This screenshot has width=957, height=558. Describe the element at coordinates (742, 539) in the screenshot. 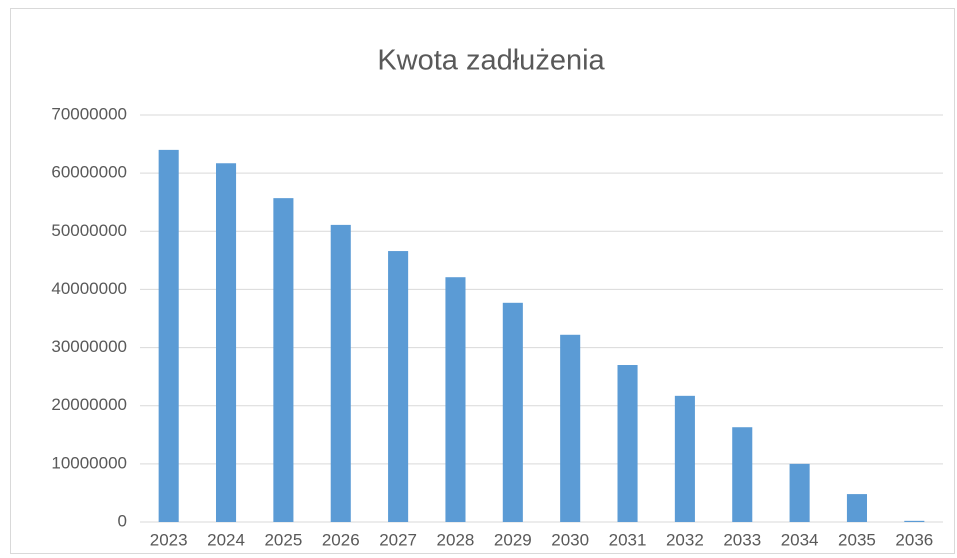

I see `x-tick-label: 2033` at that location.